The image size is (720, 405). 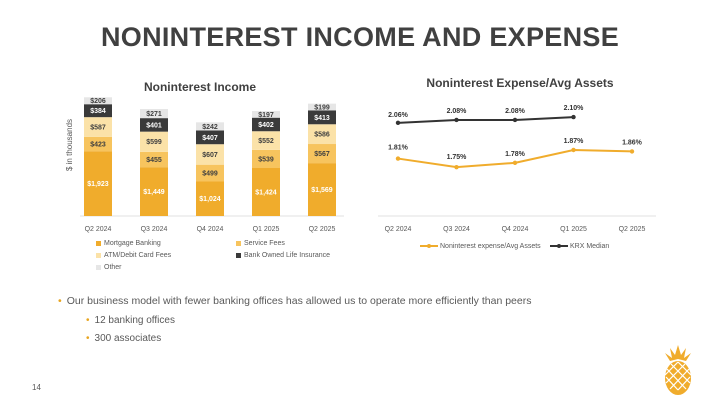 I want to click on income-bar-label: $499, so click(x=210, y=174).